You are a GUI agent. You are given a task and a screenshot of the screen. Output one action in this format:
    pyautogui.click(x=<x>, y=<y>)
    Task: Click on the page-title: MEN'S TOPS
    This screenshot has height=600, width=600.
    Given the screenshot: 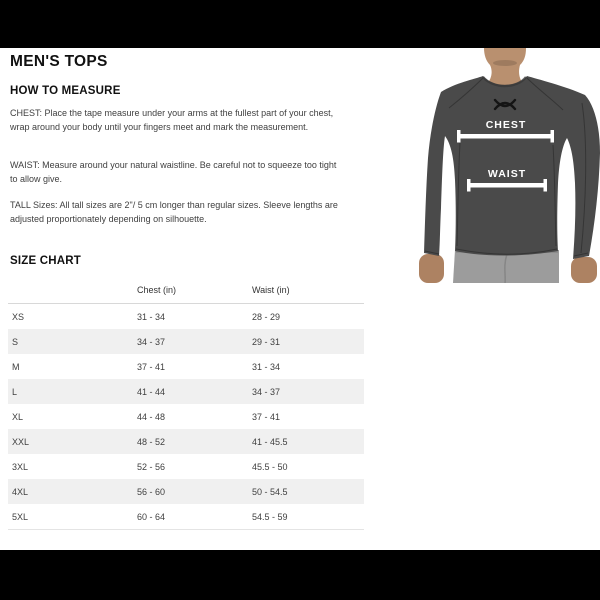 What is the action you would take?
    pyautogui.click(x=59, y=61)
    